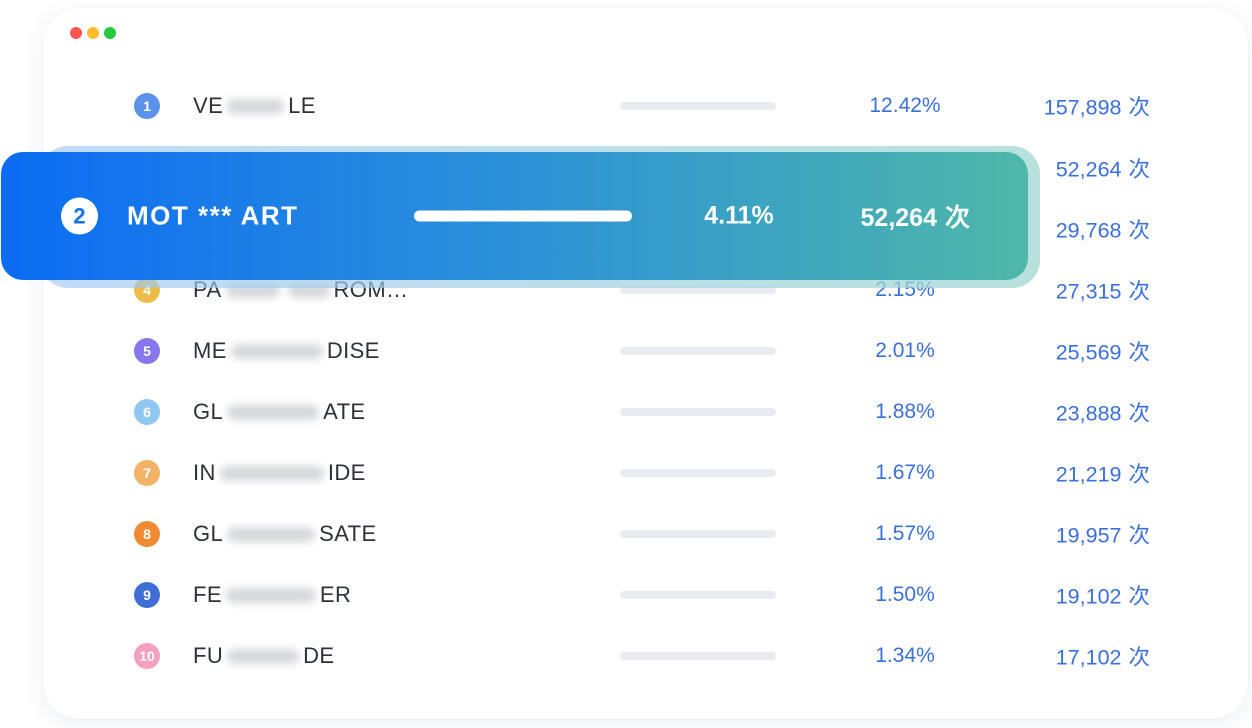 Image resolution: width=1252 pixels, height=728 pixels. I want to click on keyword-label: FE ER, so click(272, 594).